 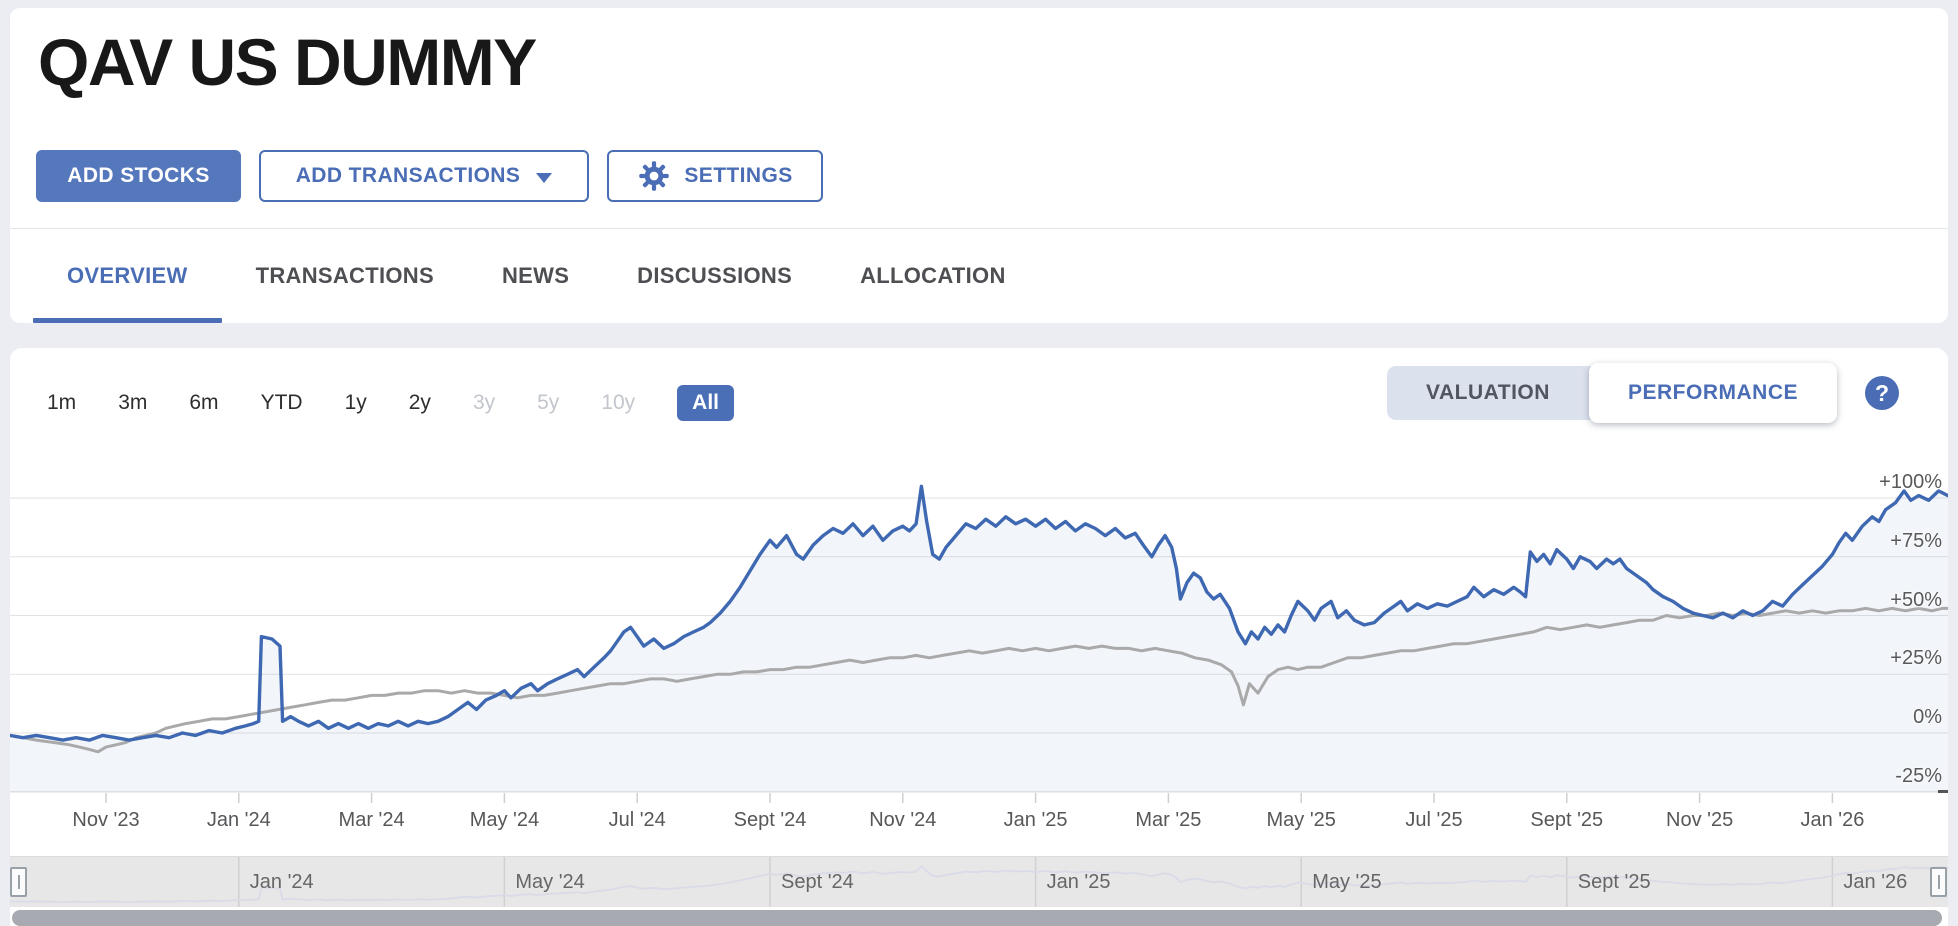 I want to click on tab-news-label: NEWS, so click(x=535, y=275).